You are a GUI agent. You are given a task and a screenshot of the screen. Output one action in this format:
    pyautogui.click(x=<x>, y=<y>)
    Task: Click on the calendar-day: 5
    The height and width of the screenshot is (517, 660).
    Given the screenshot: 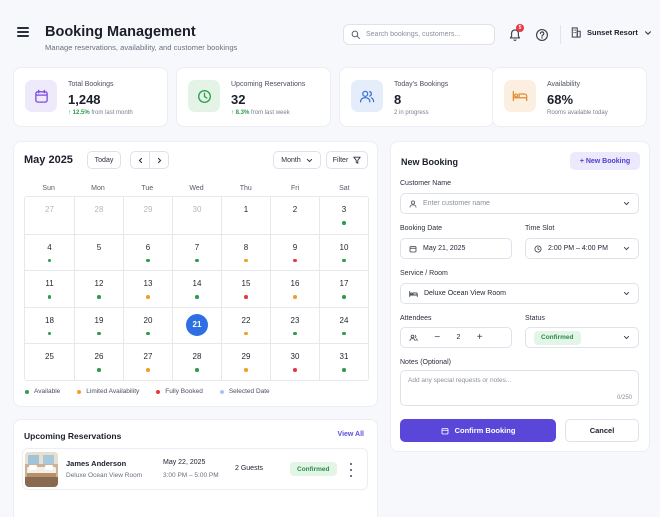 What is the action you would take?
    pyautogui.click(x=98, y=252)
    